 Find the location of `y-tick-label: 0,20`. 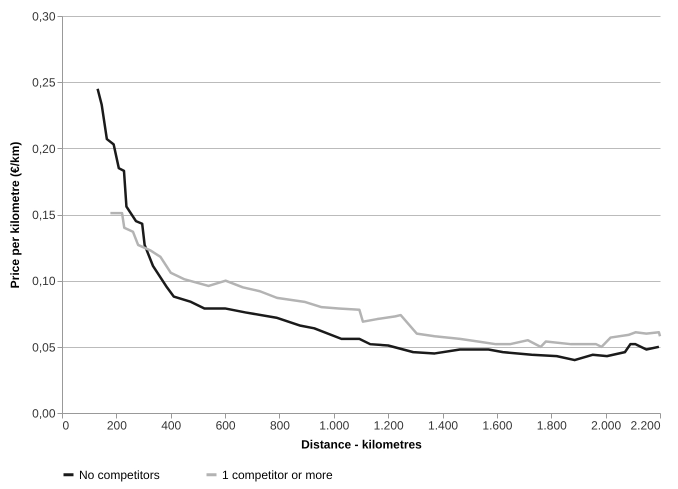

y-tick-label: 0,20 is located at coordinates (44, 149).